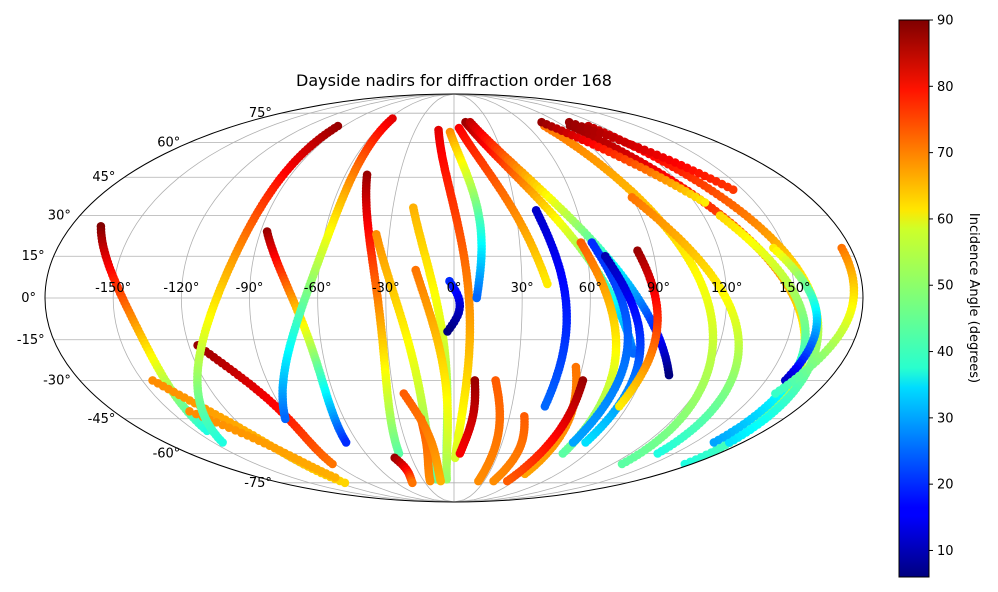  Describe the element at coordinates (103, 177) in the screenshot. I see `lat-tick-label: 45°` at that location.